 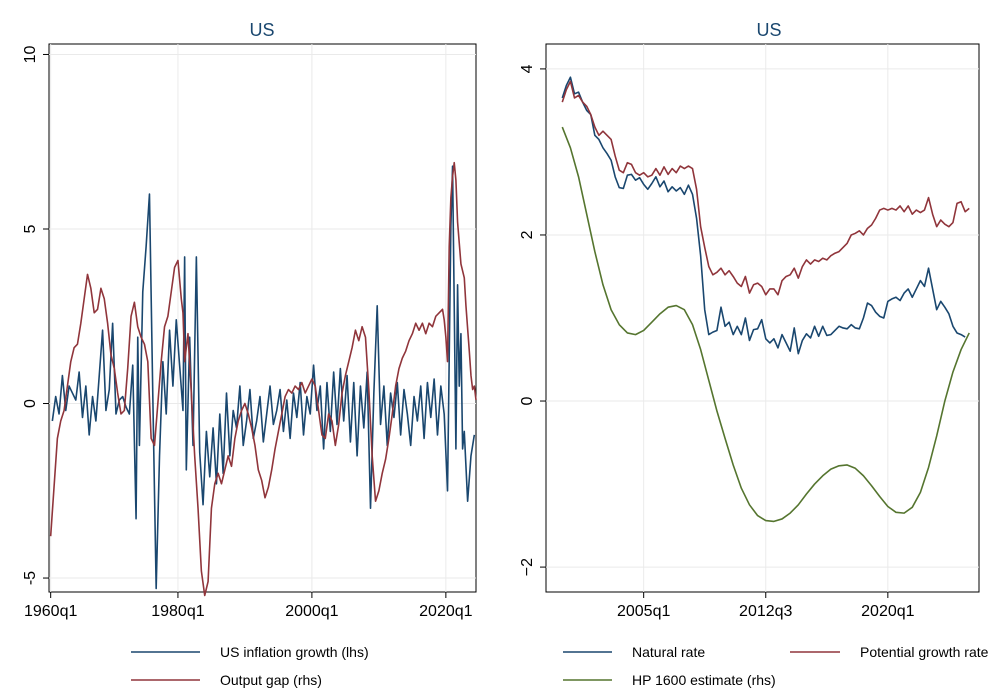 What do you see at coordinates (50, 611) in the screenshot?
I see `left-x-tick-label: 1960q1` at bounding box center [50, 611].